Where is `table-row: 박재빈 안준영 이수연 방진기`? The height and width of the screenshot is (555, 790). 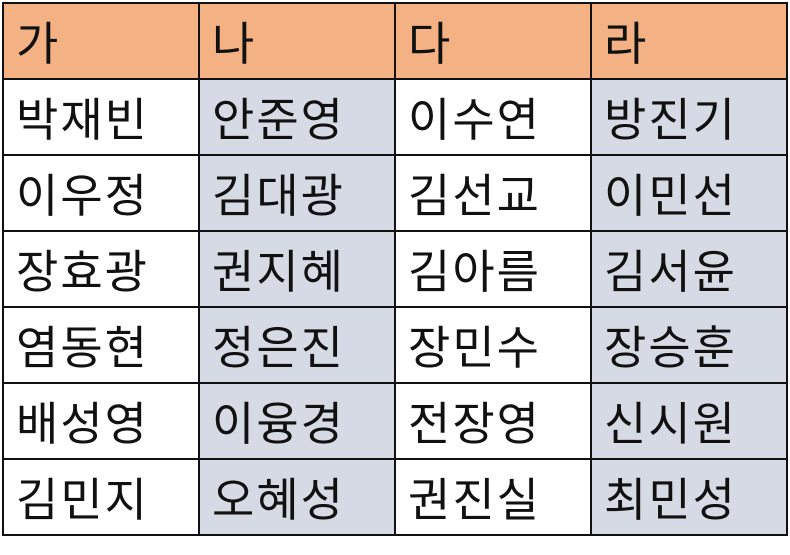
table-row: 박재빈 안준영 이수연 방진기 is located at coordinates (395, 117).